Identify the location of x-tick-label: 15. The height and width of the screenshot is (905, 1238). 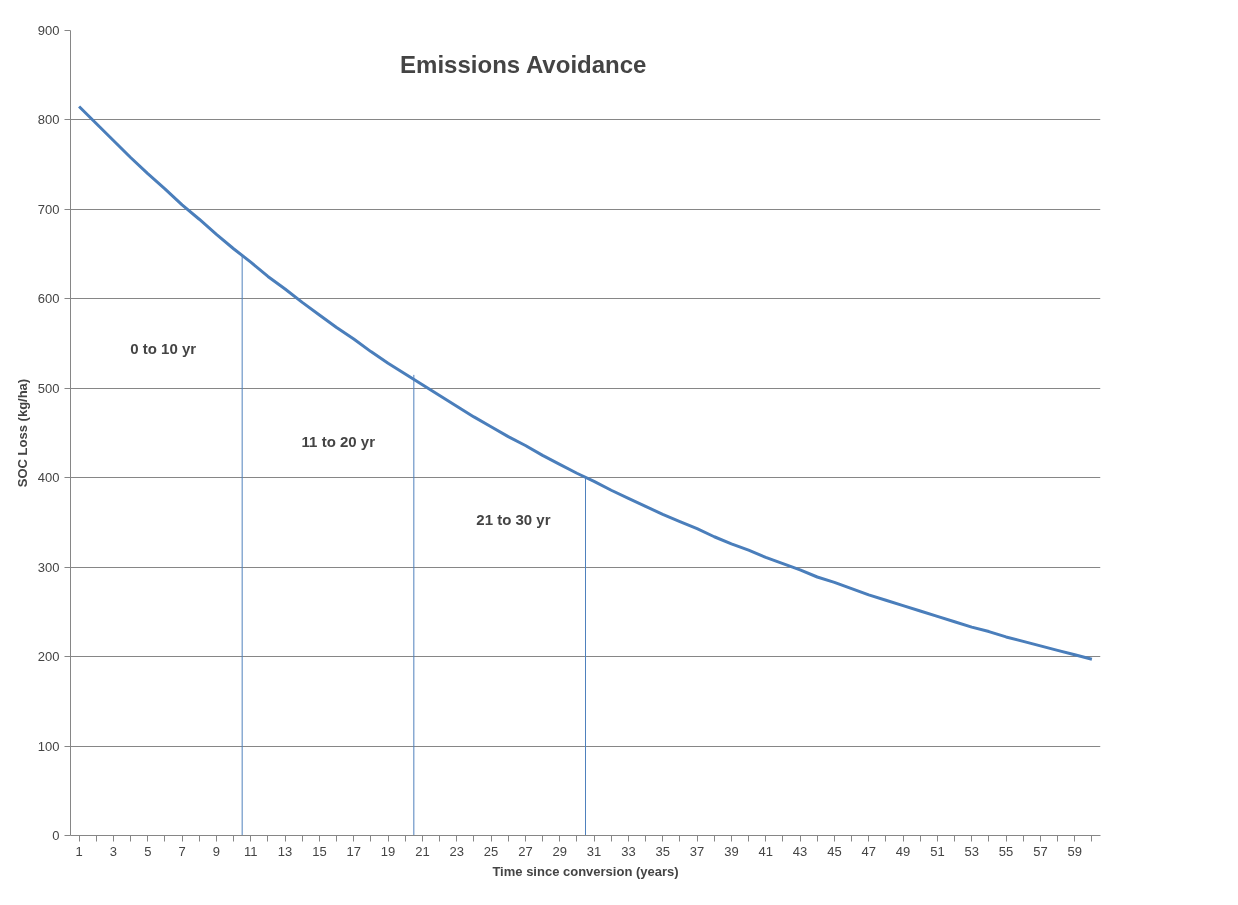
(319, 851).